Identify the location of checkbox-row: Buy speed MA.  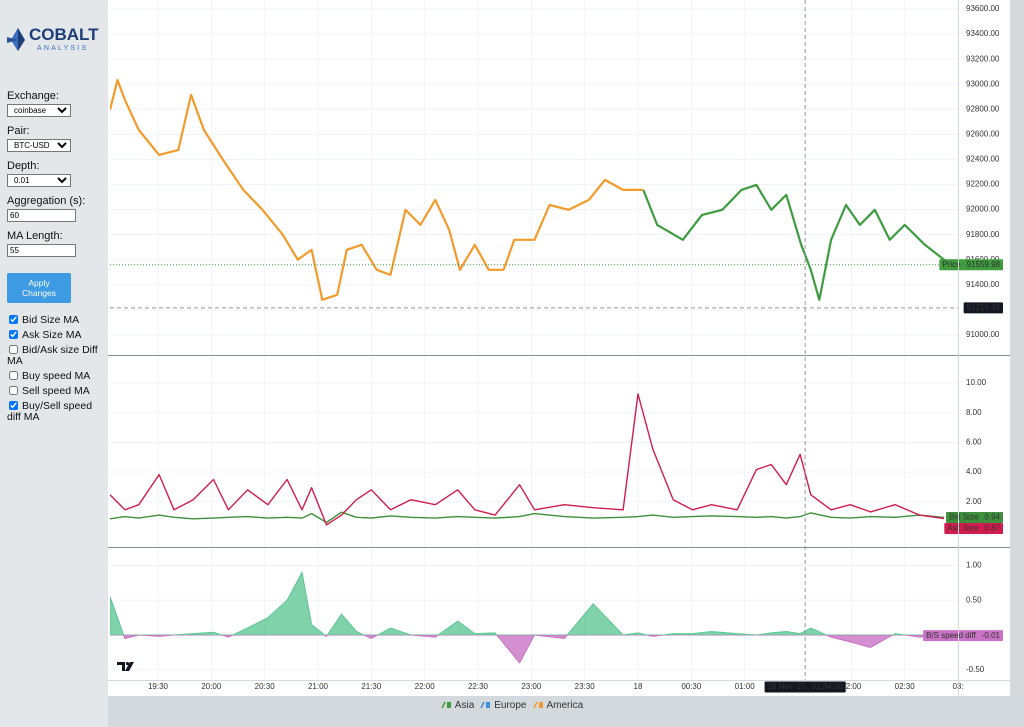
(55, 376).